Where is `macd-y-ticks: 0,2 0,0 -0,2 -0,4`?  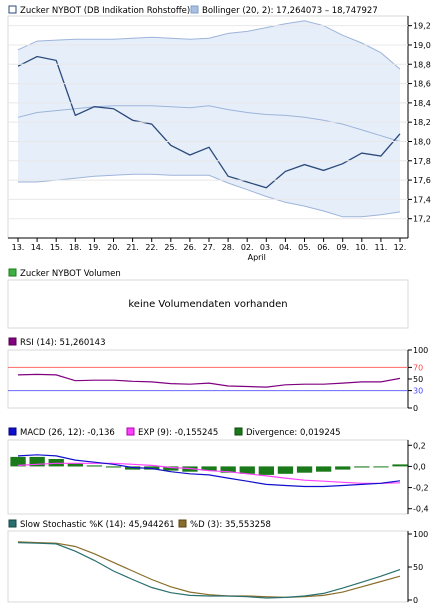 macd-y-ticks: 0,2 0,0 -0,2 -0,4 is located at coordinates (418, 477).